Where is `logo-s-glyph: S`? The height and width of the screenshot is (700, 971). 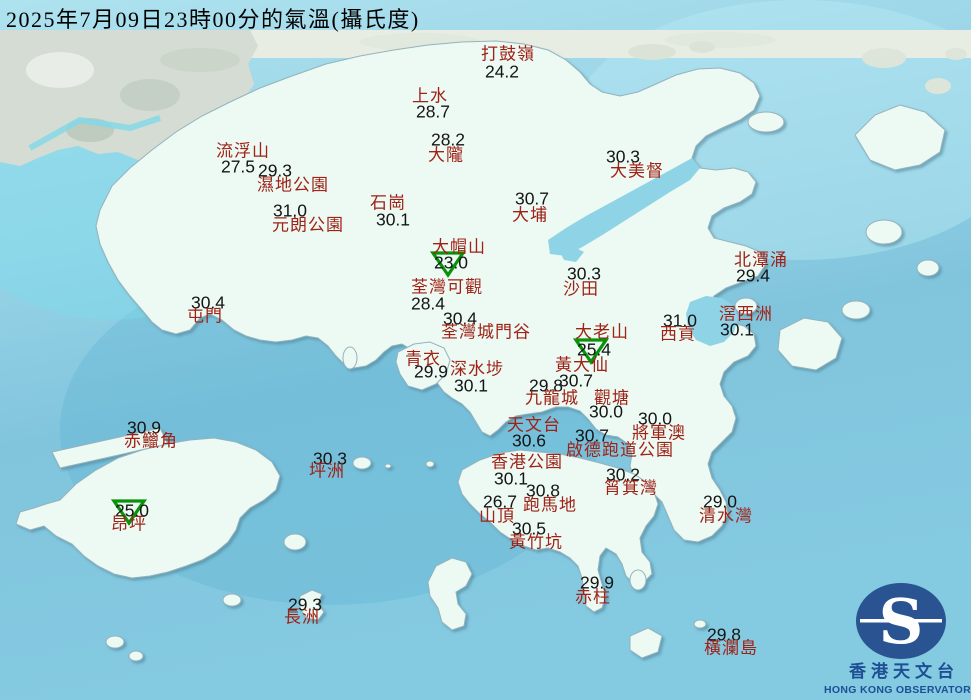 logo-s-glyph: S is located at coordinates (901, 621).